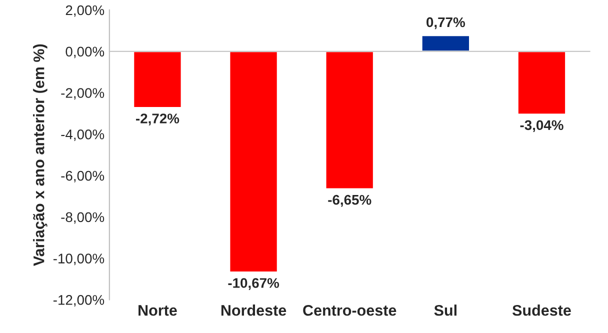 The height and width of the screenshot is (333, 608). I want to click on y-tick-label: -6,00%, so click(82, 176).